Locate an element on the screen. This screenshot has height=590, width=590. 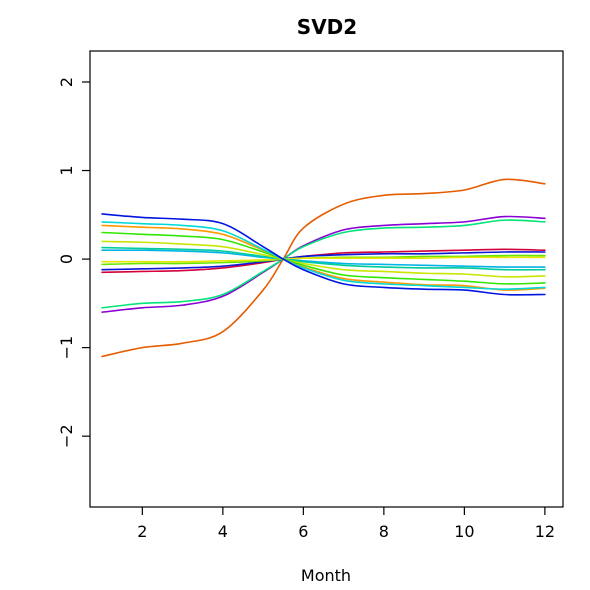
x-tick-label: 4 is located at coordinates (223, 531).